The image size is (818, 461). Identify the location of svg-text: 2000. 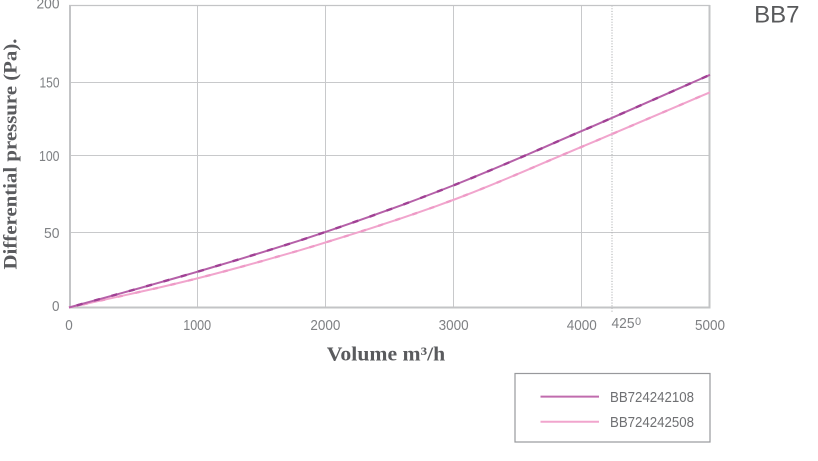
(325, 325).